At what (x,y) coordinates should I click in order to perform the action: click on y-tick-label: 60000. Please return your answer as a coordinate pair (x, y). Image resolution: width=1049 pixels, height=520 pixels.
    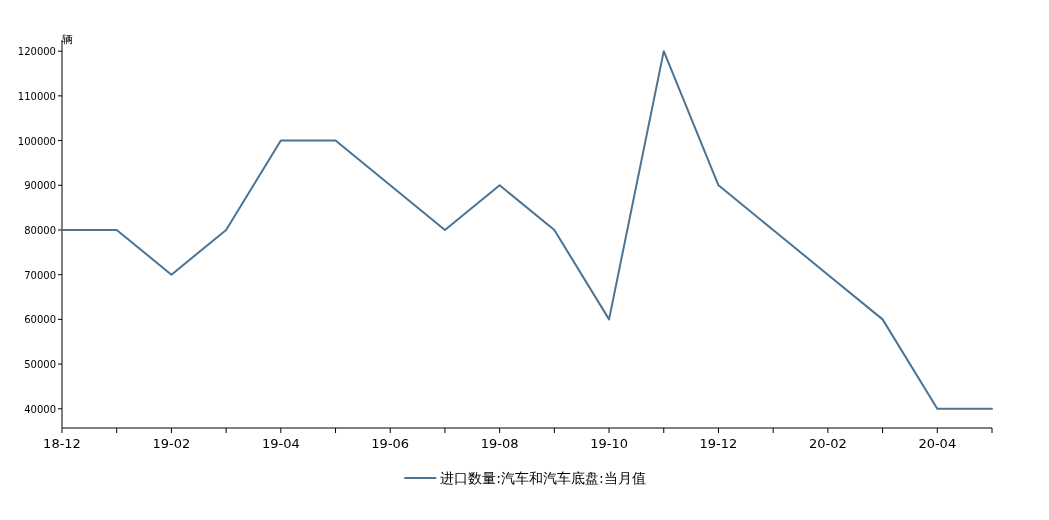
    Looking at the image, I should click on (40, 320).